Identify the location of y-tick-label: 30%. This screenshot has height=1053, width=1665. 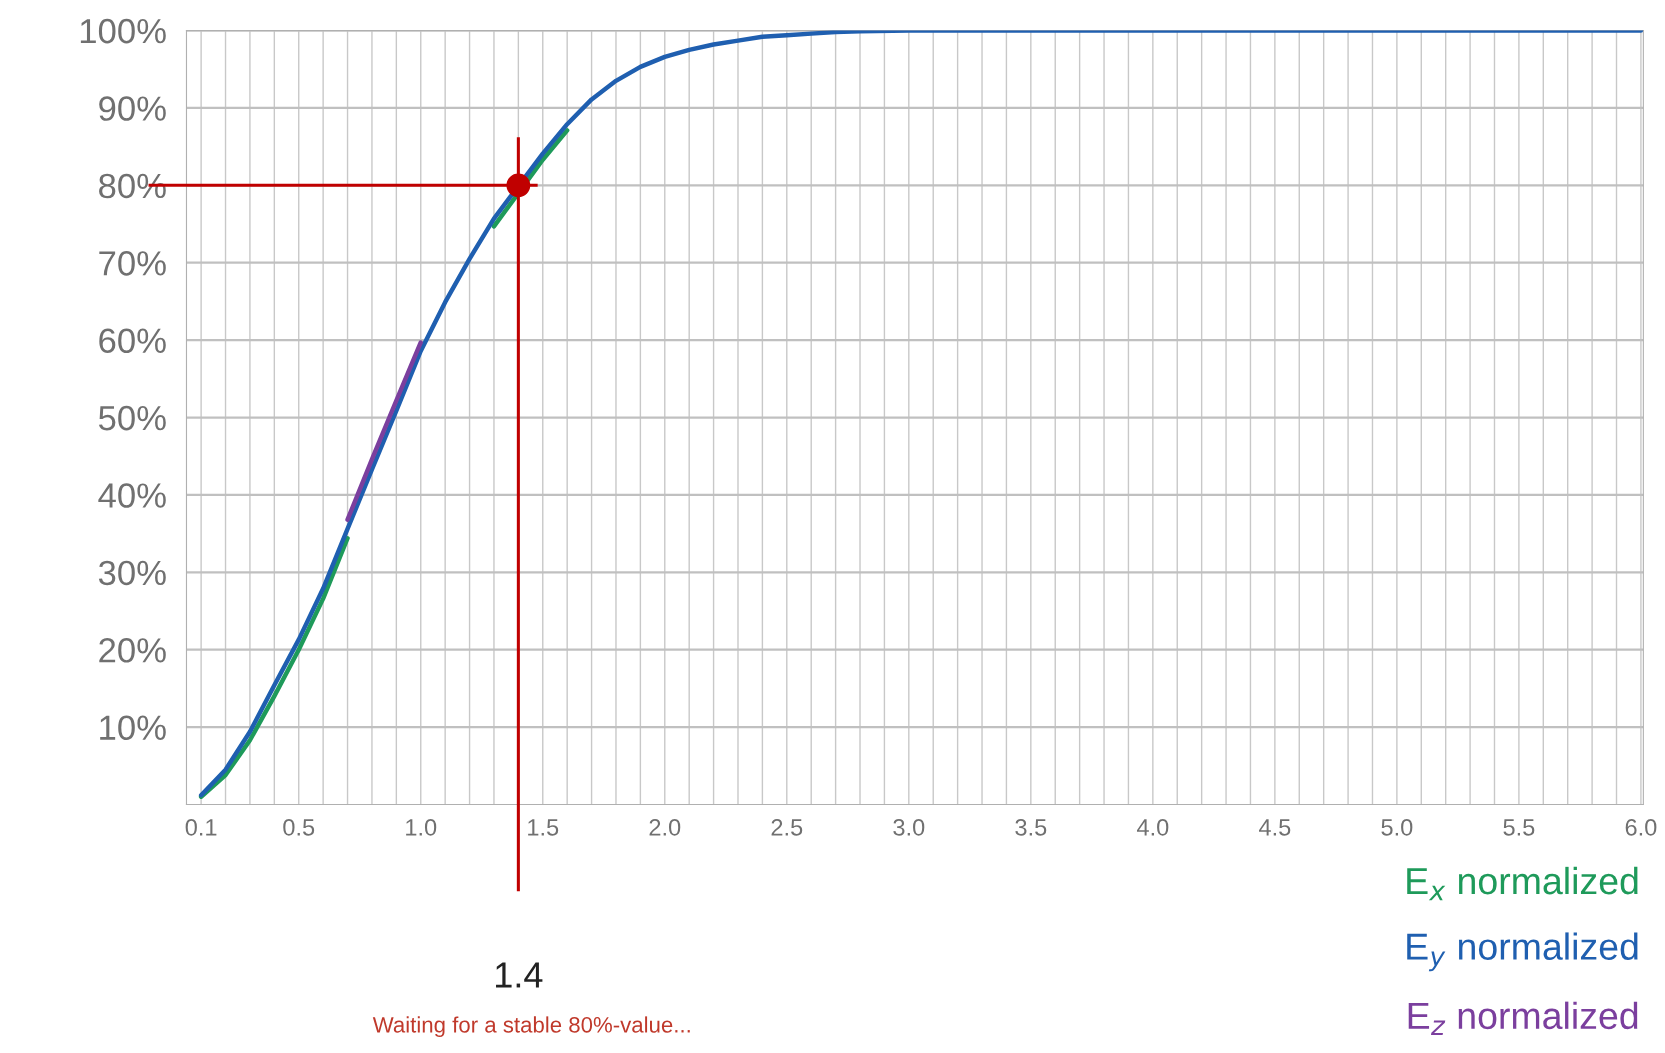
(132, 573).